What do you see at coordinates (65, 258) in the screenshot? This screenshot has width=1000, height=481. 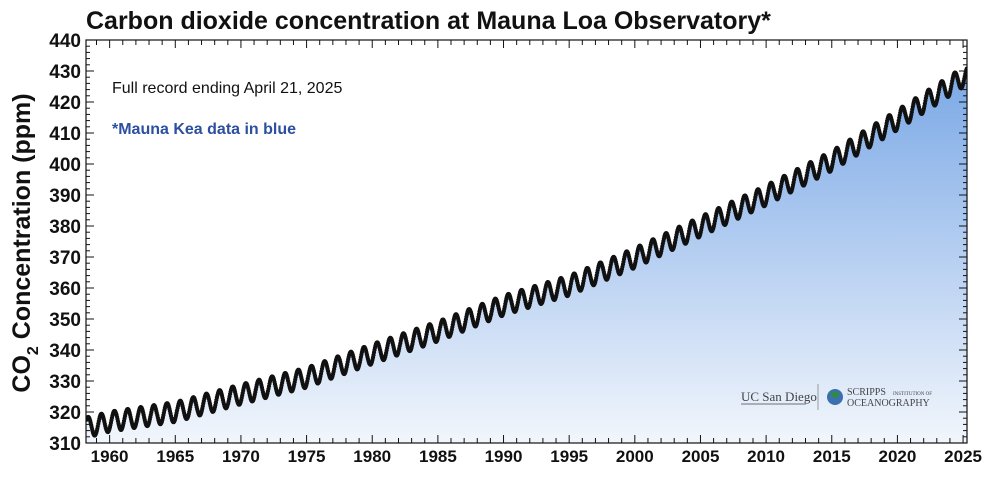 I see `y-tick-label: 370` at bounding box center [65, 258].